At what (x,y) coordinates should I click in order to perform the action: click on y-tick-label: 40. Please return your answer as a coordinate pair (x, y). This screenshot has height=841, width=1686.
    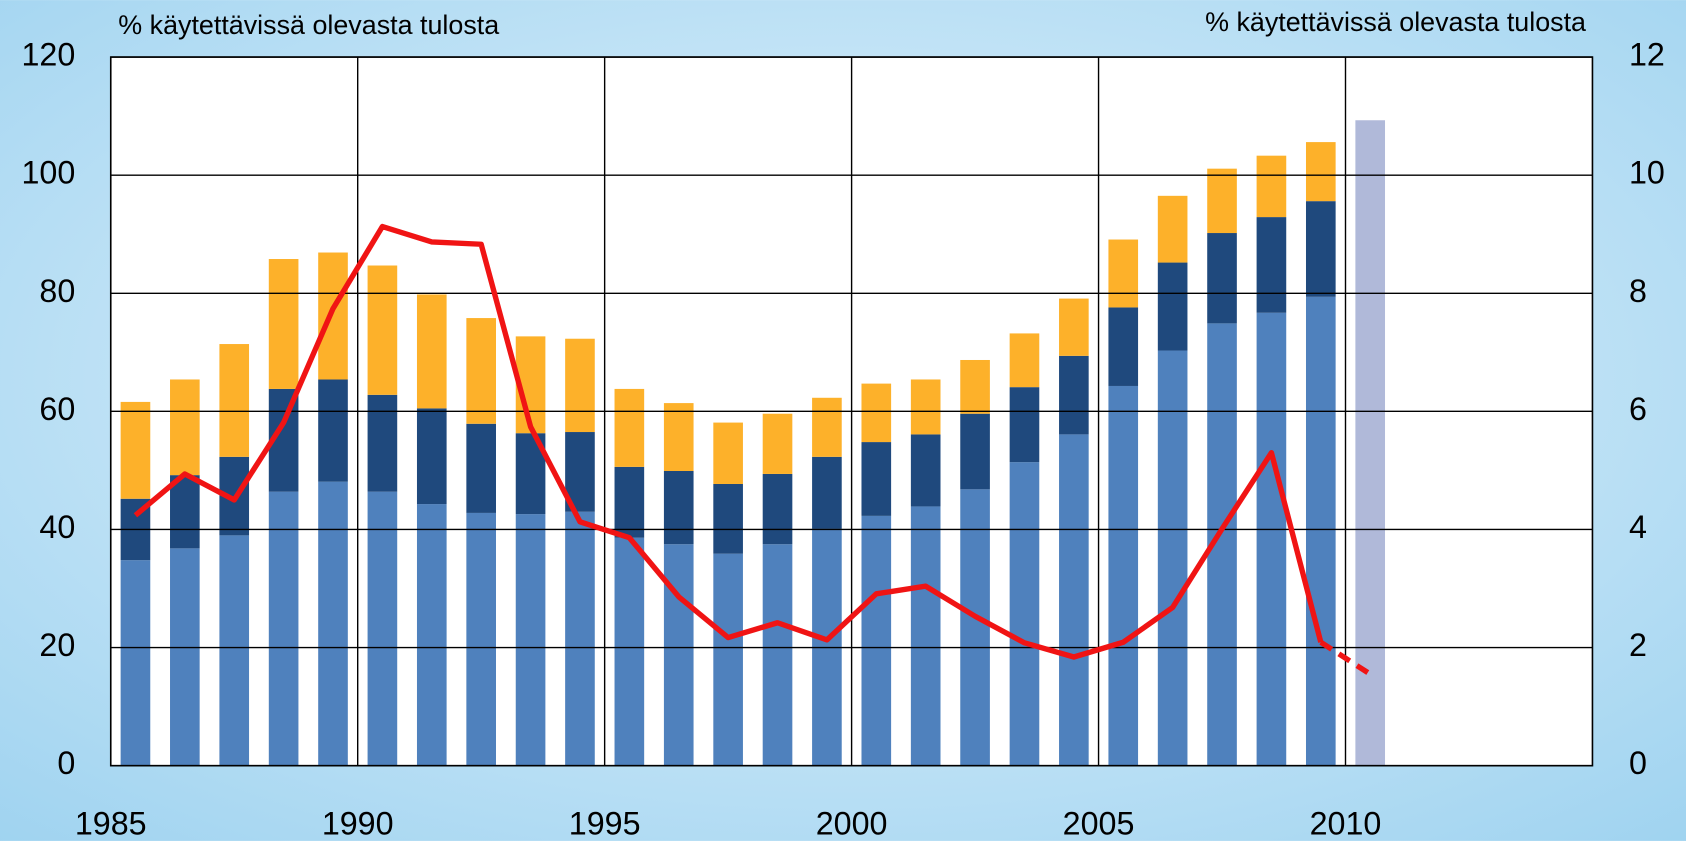
    Looking at the image, I should click on (57, 527).